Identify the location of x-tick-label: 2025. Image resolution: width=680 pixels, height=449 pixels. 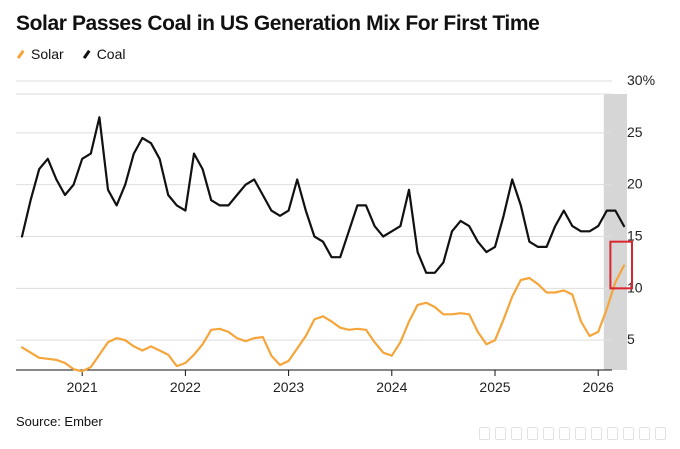
(494, 387).